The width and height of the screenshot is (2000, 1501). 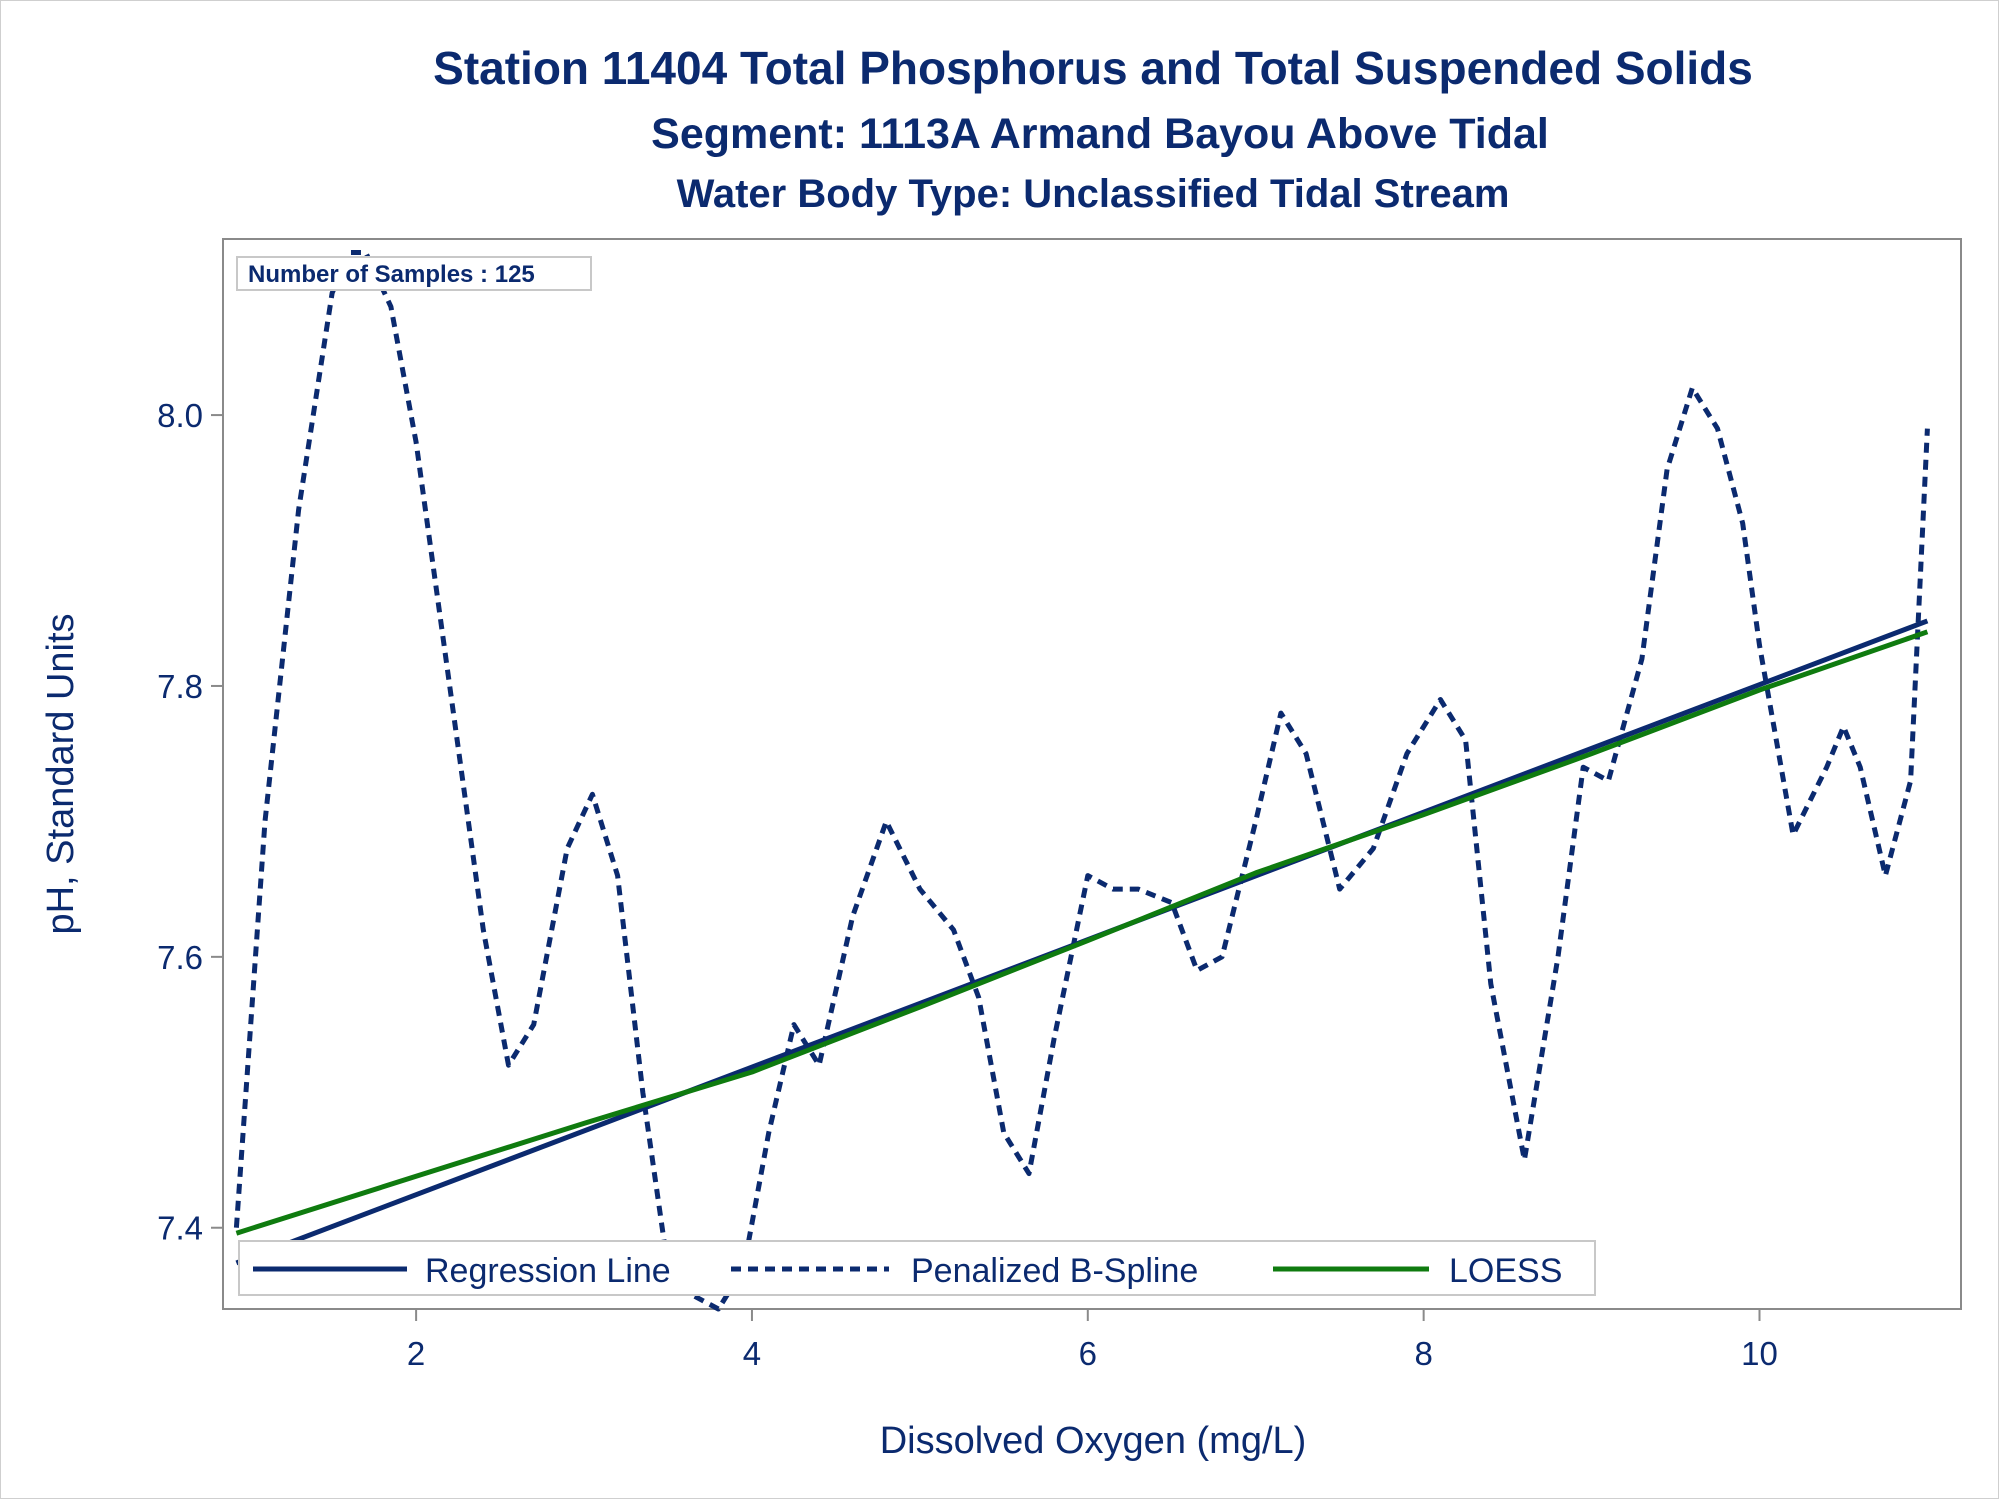 What do you see at coordinates (1088, 1353) in the screenshot?
I see `x-tick-label: 6` at bounding box center [1088, 1353].